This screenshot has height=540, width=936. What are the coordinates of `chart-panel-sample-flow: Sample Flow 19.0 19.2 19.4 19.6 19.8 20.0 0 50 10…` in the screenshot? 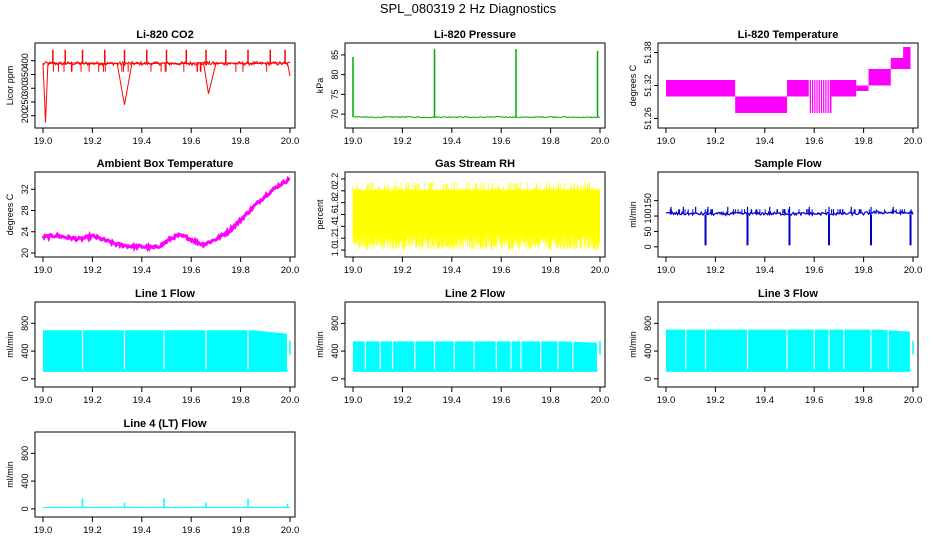 It's located at (775, 217).